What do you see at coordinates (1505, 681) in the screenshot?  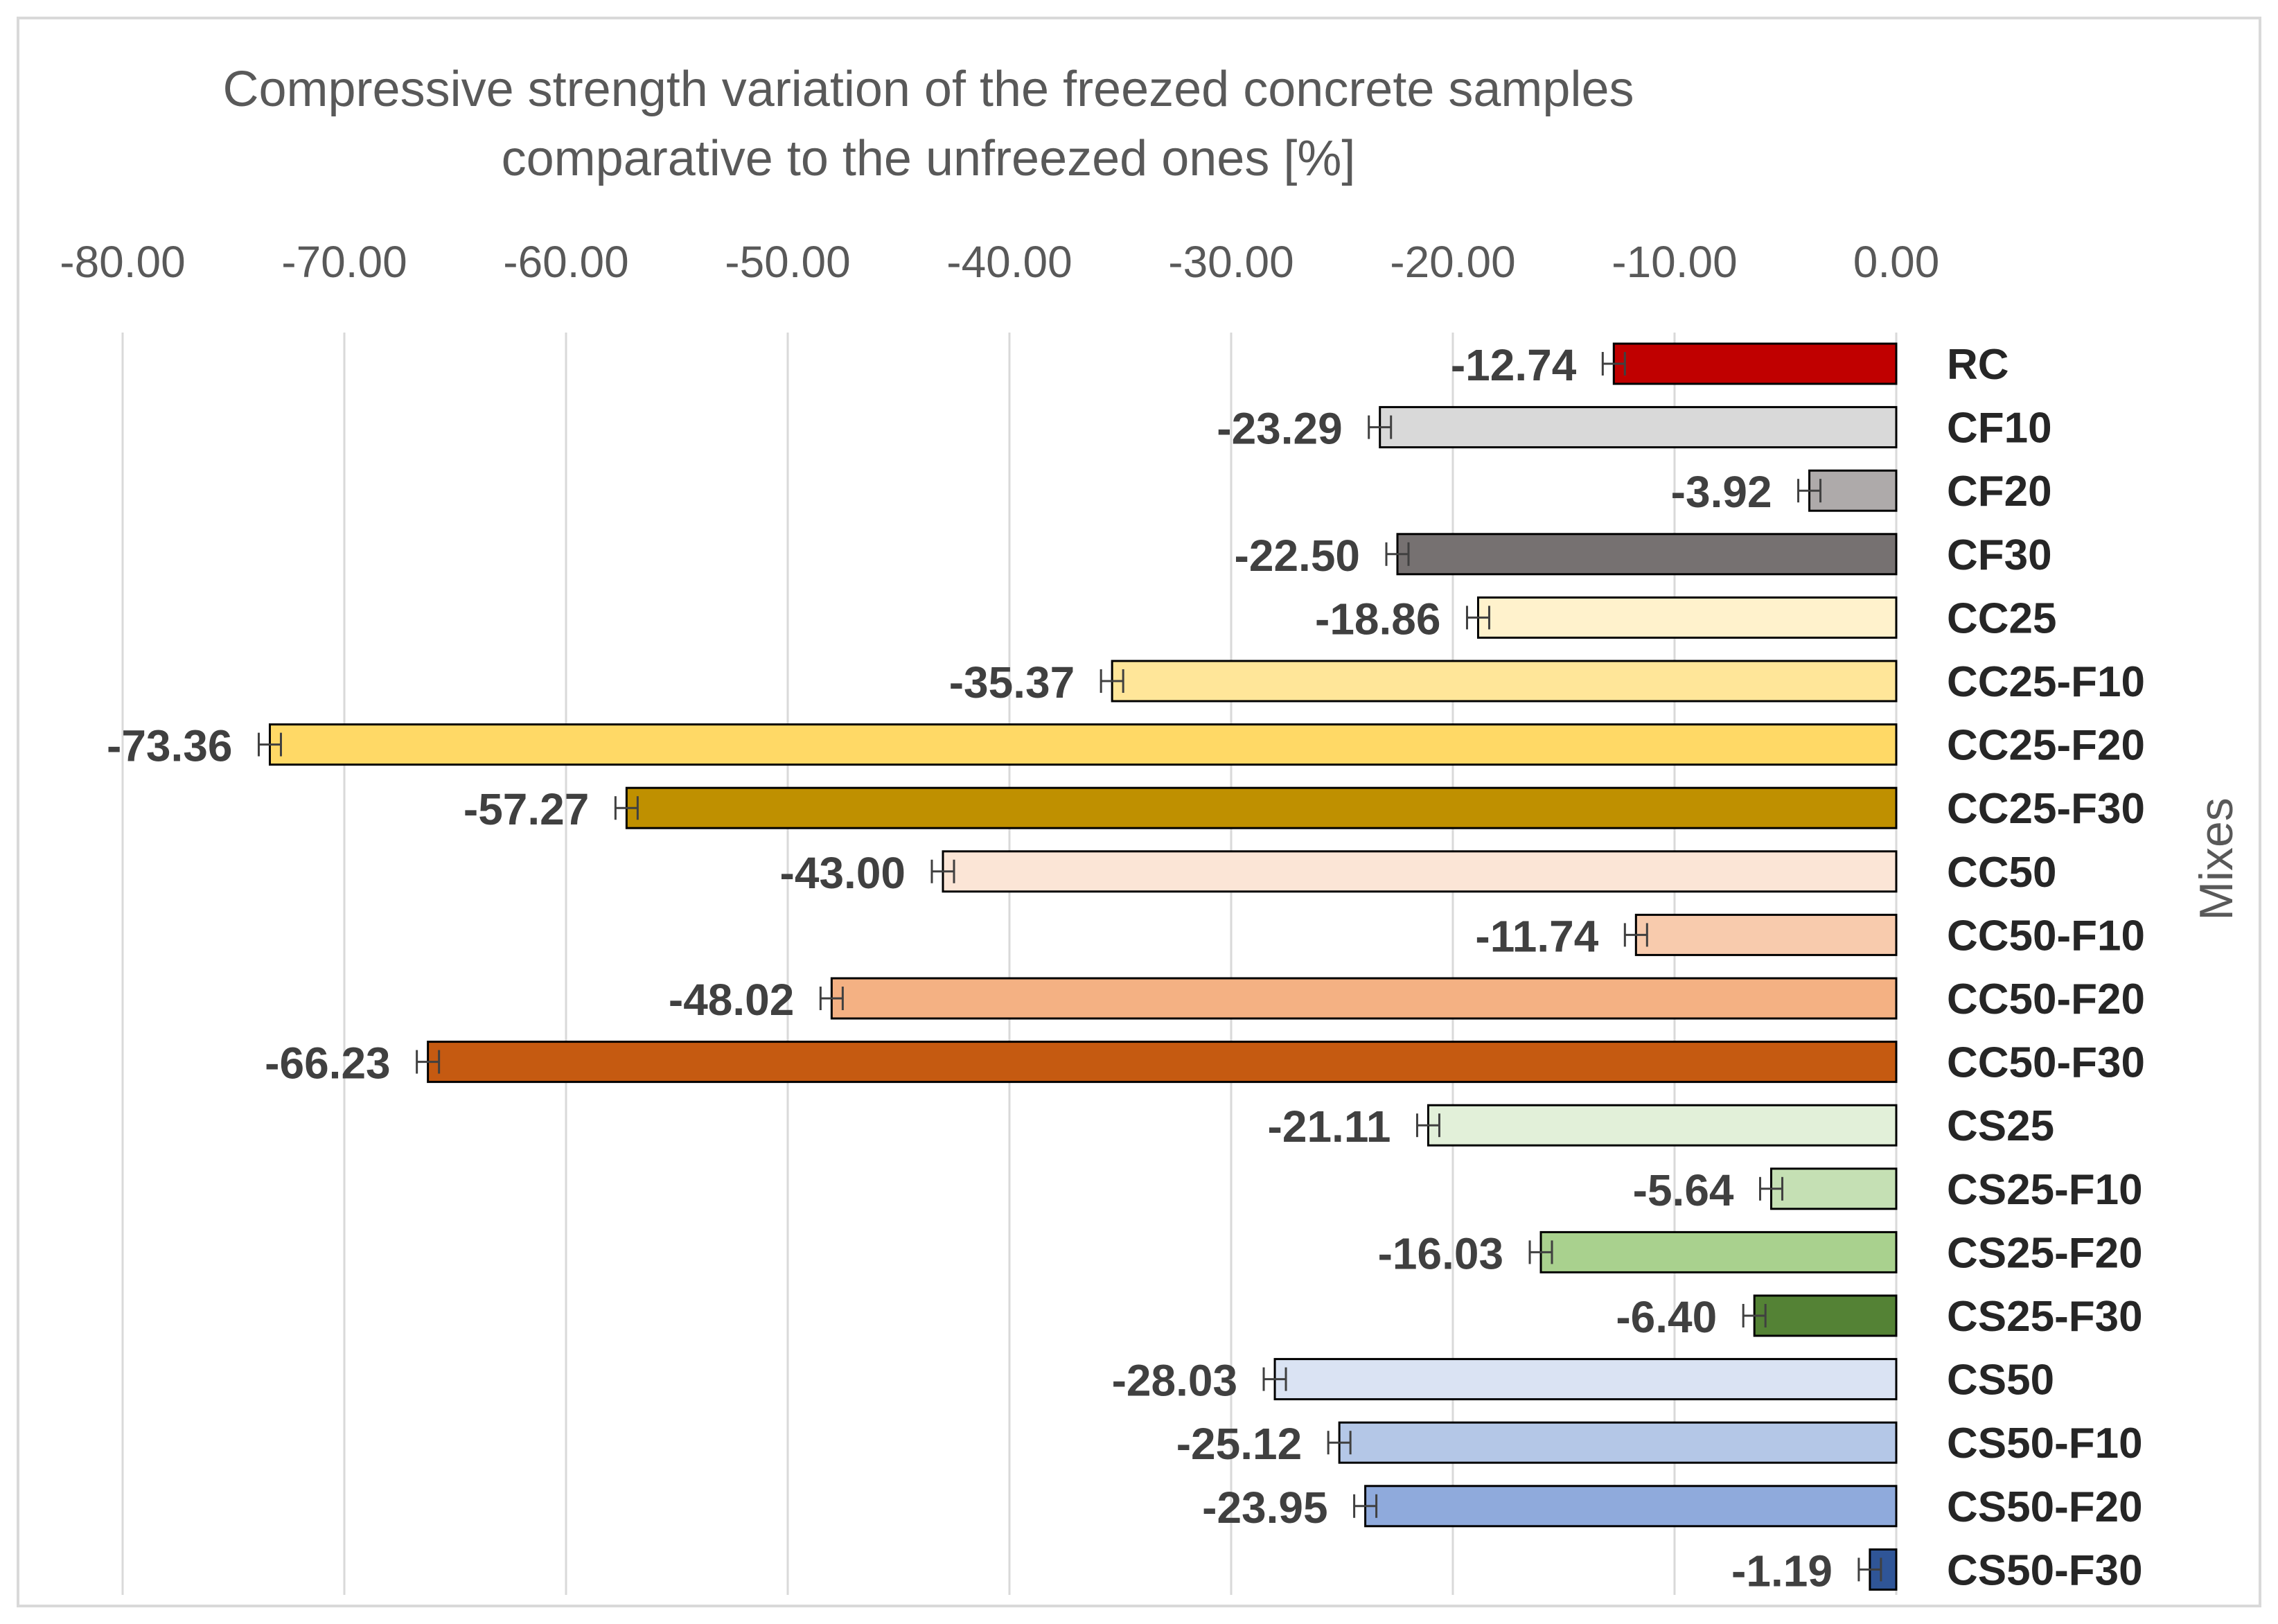 I see `bar-cc25-f10` at bounding box center [1505, 681].